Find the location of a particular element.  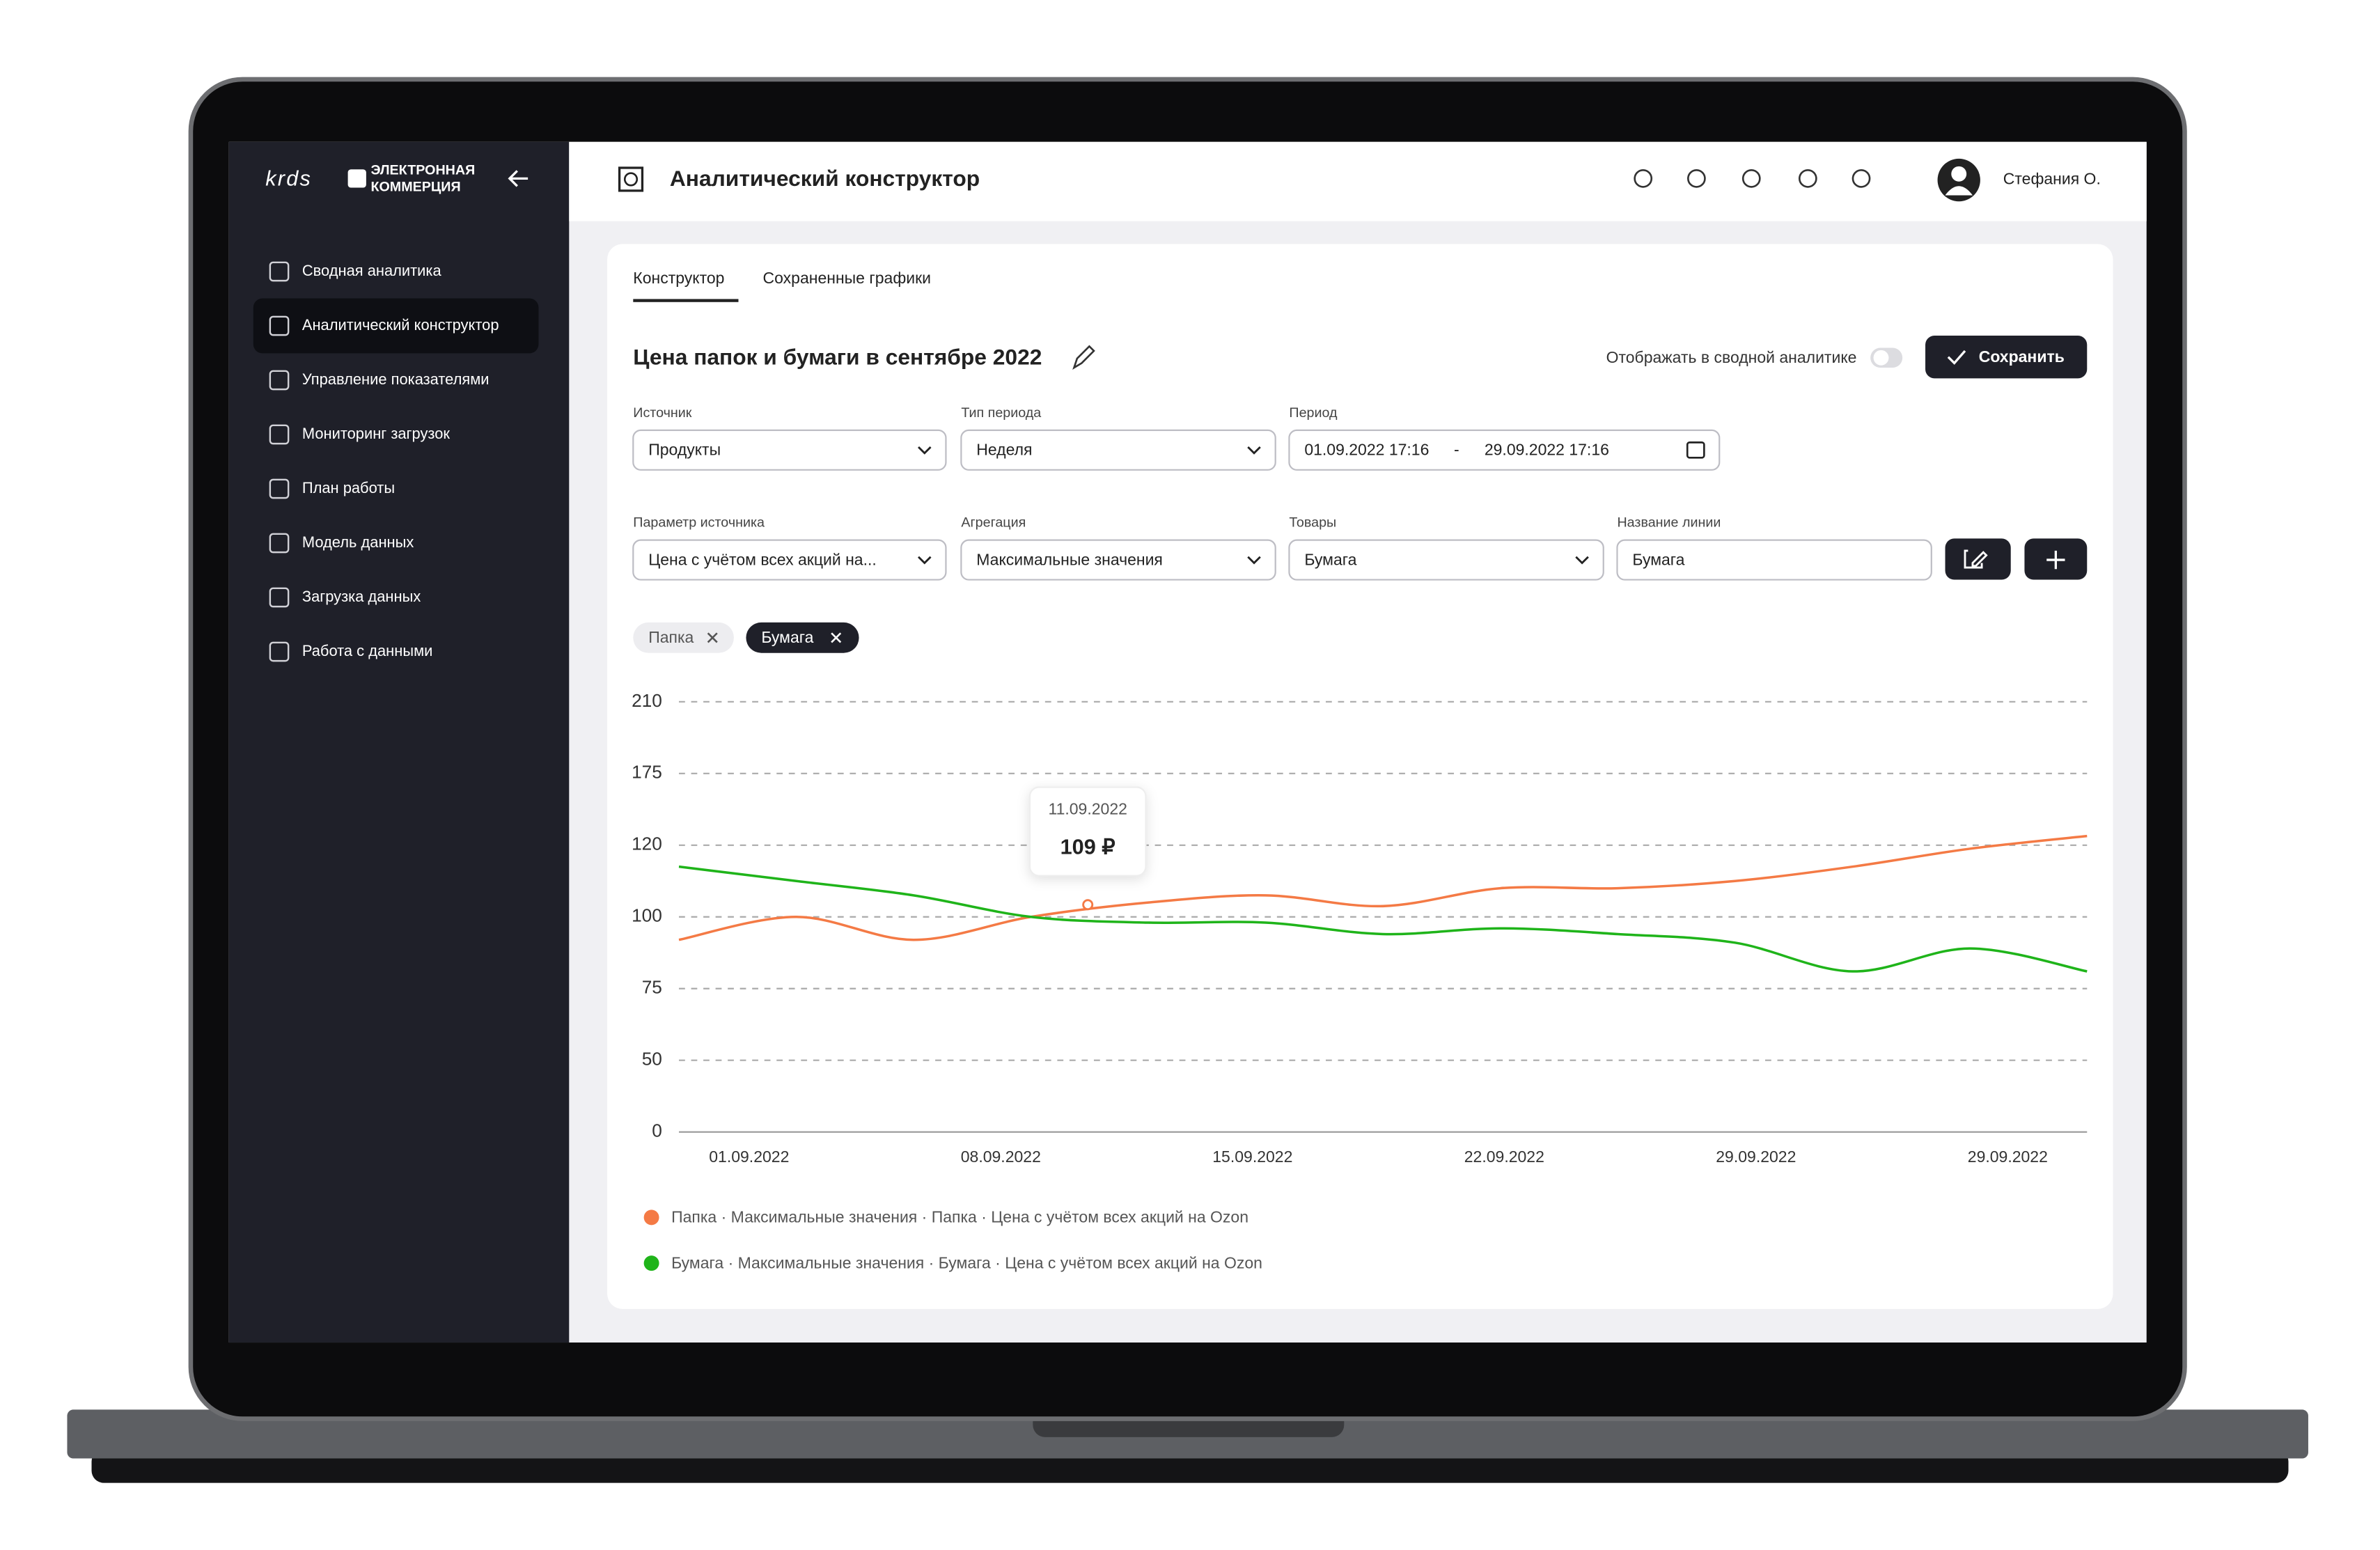

menu-item: Загрузка данных is located at coordinates (361, 596).